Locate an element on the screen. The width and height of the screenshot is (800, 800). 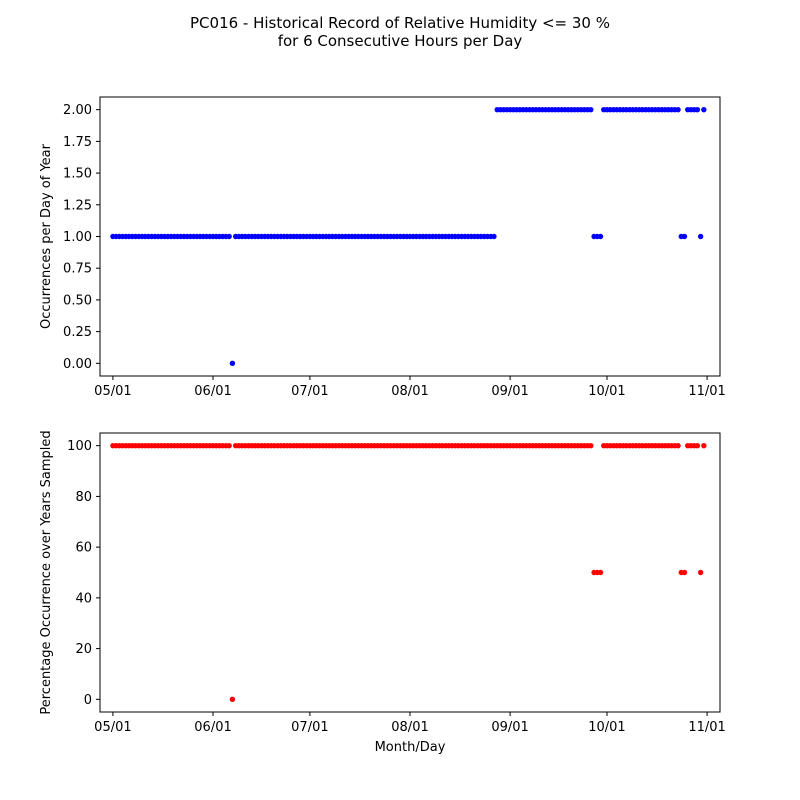
y-tick-label: 100 is located at coordinates (79, 446).